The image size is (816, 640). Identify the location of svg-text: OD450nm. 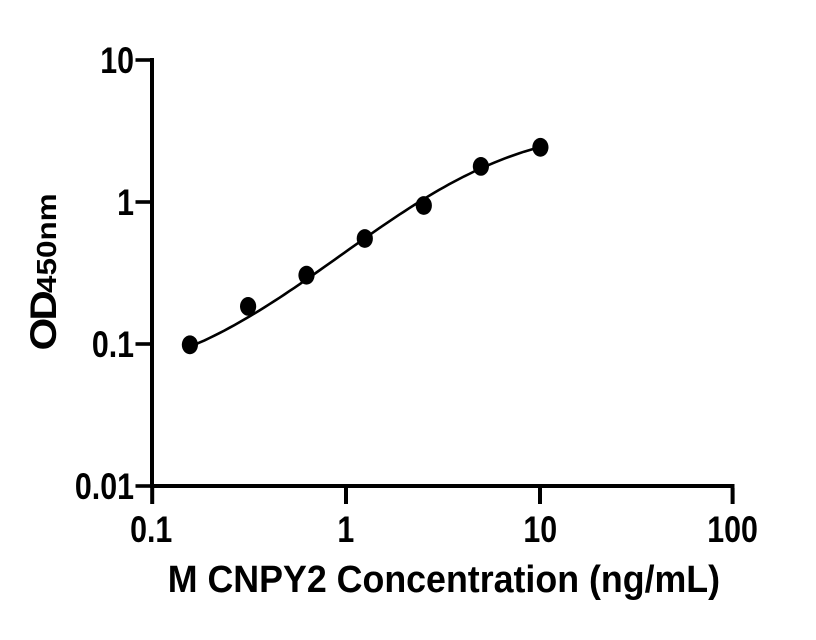
(43, 271).